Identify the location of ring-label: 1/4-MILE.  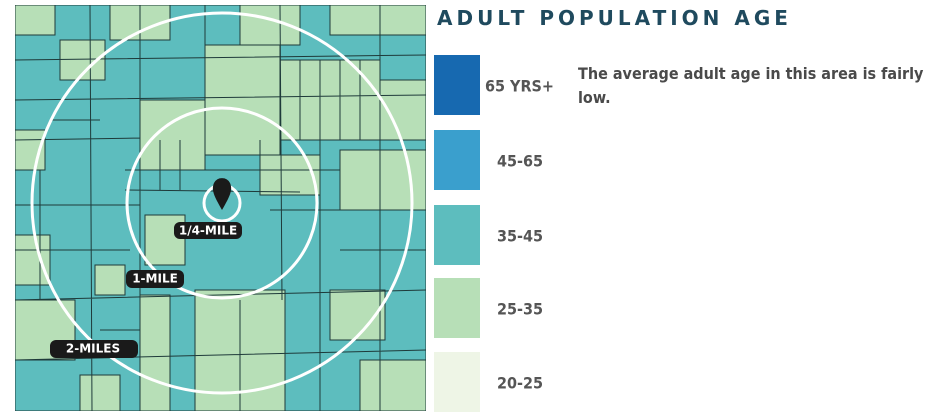
(208, 231).